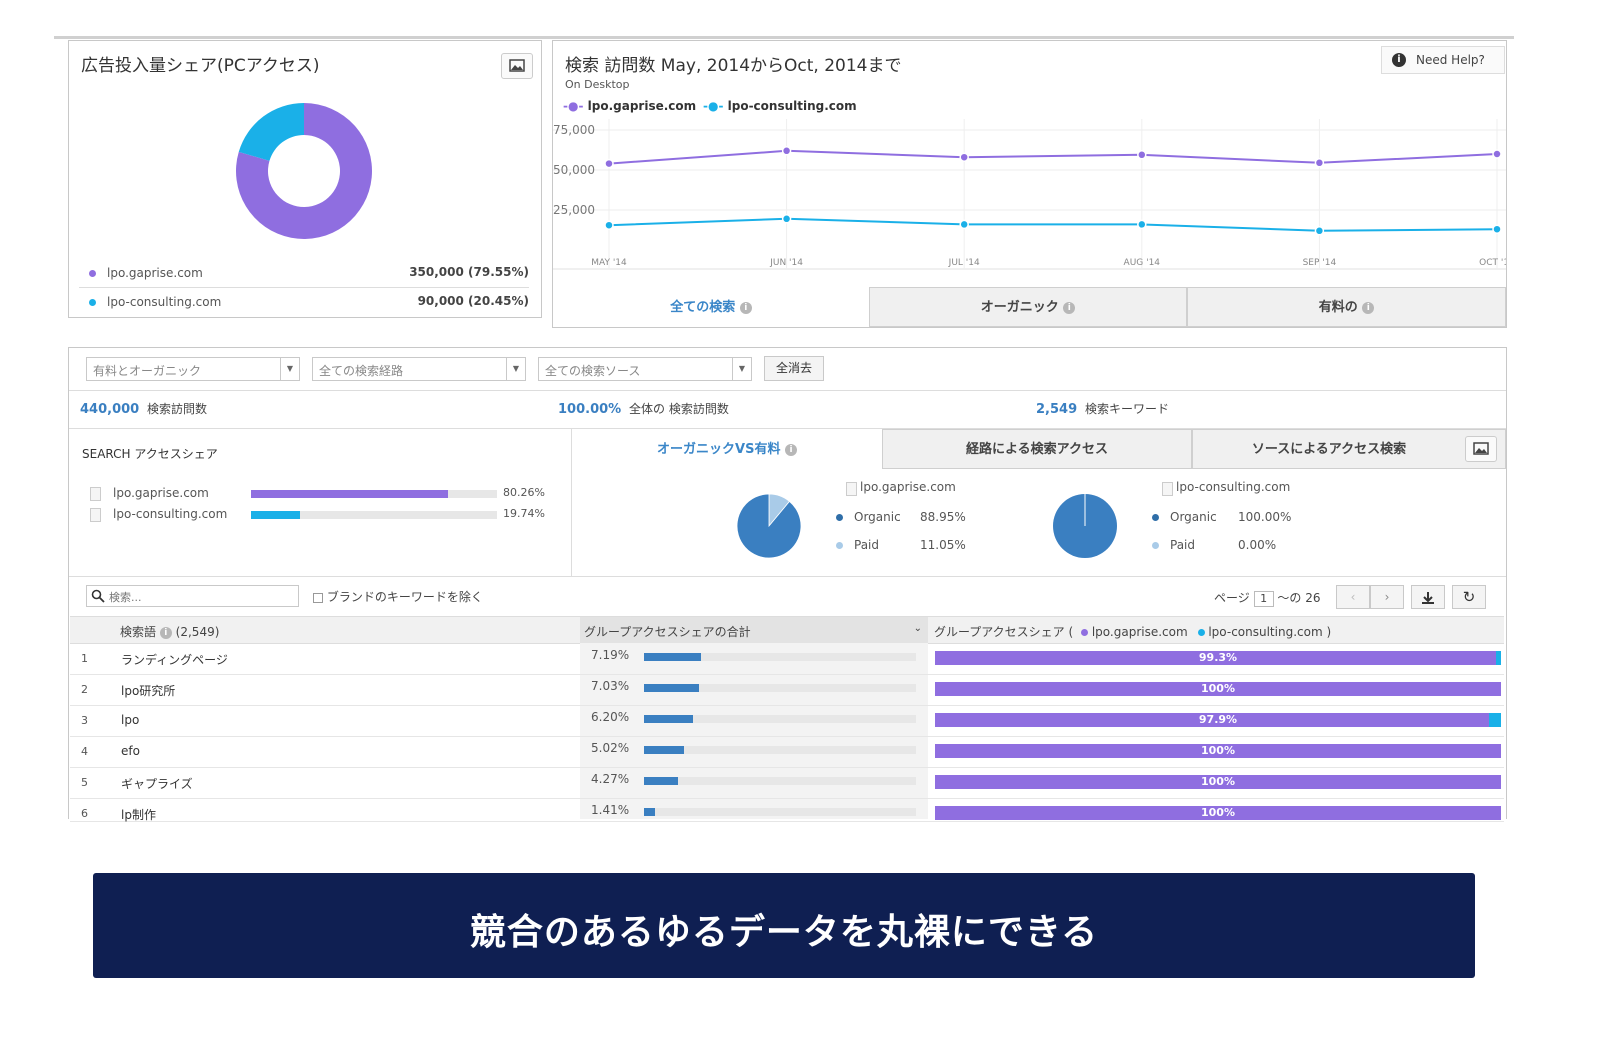 The image size is (1610, 1039). I want to click on tab-label: オーガニックVS有料, so click(719, 449).